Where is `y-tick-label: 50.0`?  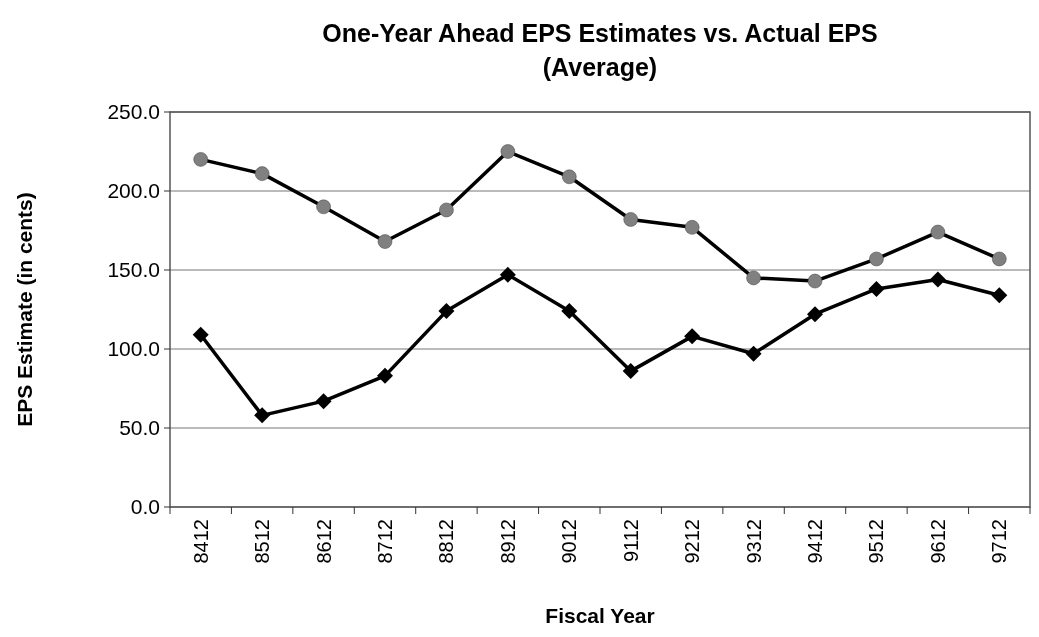
y-tick-label: 50.0 is located at coordinates (139, 428).